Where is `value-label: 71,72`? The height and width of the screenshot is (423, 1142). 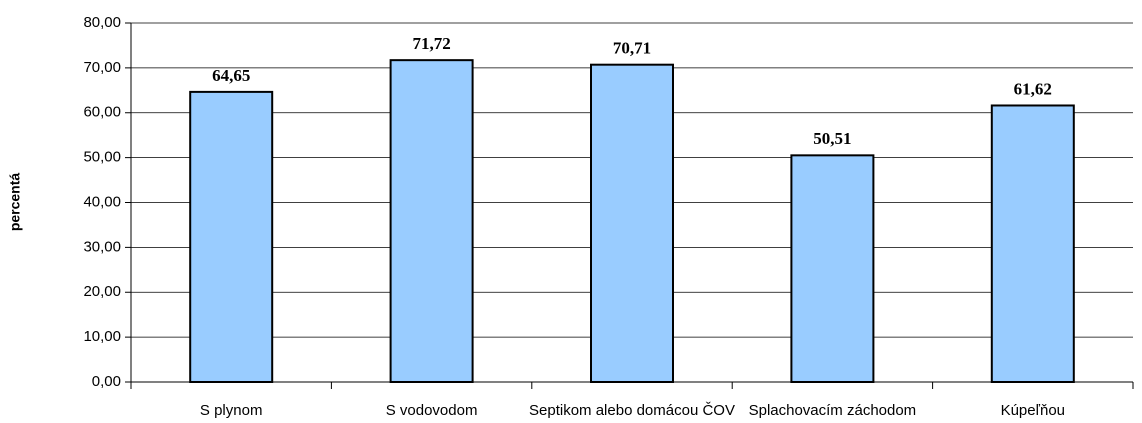 value-label: 71,72 is located at coordinates (431, 43).